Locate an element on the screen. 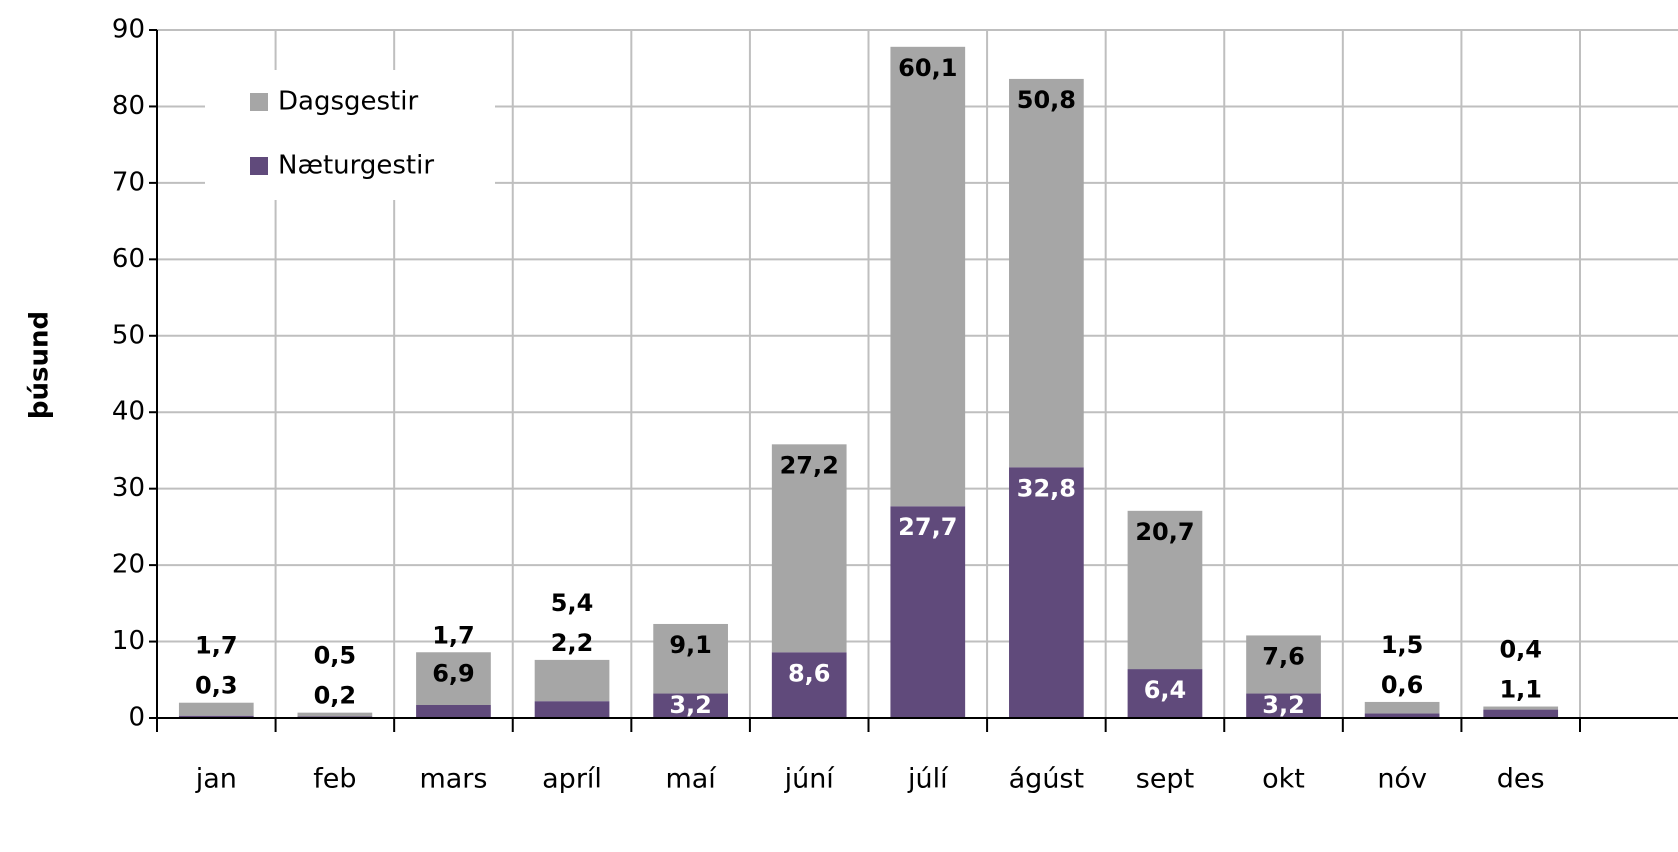  value-label: 27,2 is located at coordinates (809, 465).